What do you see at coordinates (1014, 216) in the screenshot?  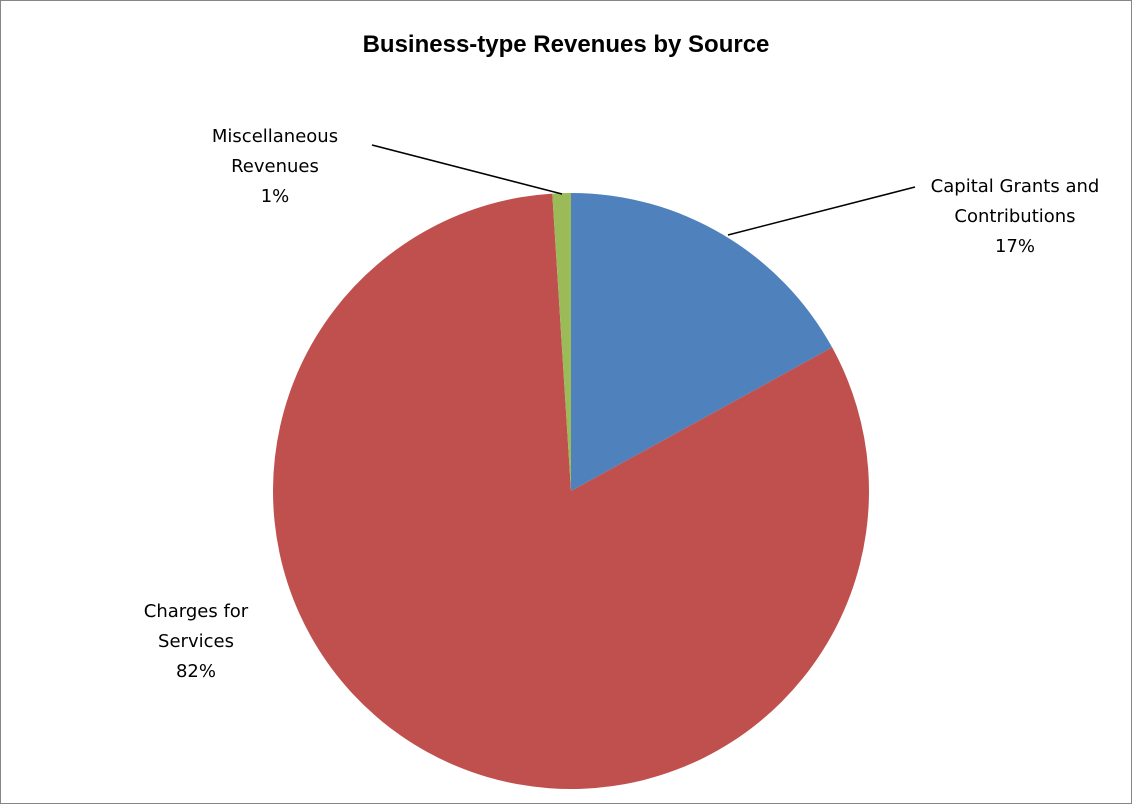 I see `slice-name-label-0: Contributions` at bounding box center [1014, 216].